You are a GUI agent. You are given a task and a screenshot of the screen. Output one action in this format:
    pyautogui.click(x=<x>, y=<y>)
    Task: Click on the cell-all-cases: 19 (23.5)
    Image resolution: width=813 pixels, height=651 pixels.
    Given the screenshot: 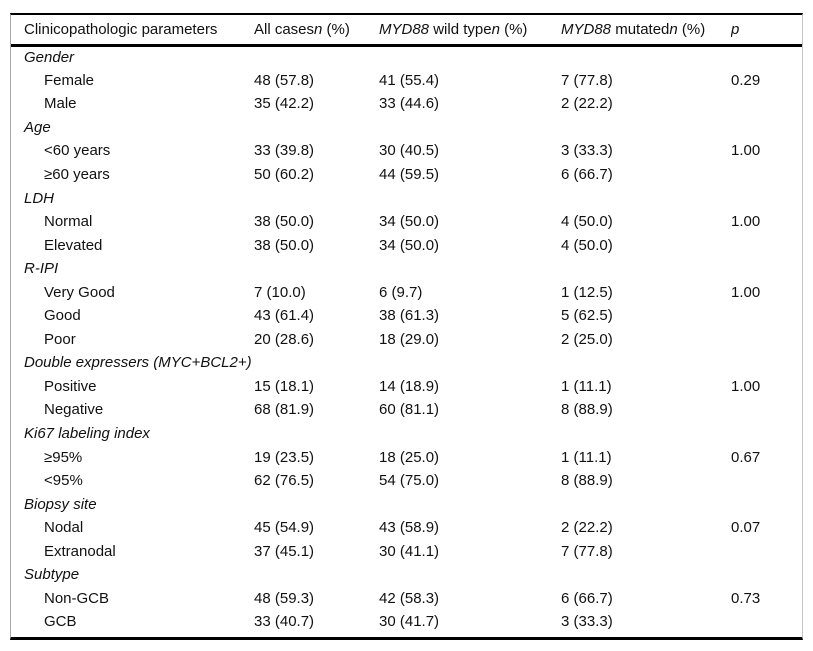 What is the action you would take?
    pyautogui.click(x=284, y=457)
    